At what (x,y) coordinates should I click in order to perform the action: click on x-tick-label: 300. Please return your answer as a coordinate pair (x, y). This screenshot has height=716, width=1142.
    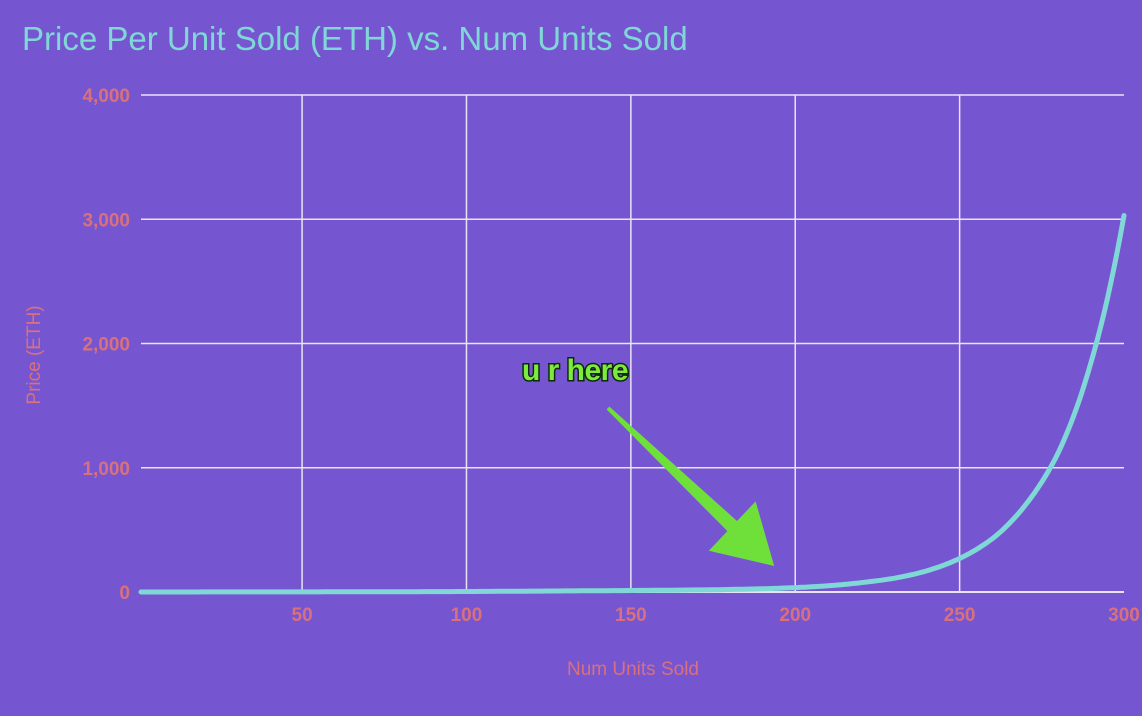
    Looking at the image, I should click on (1124, 615).